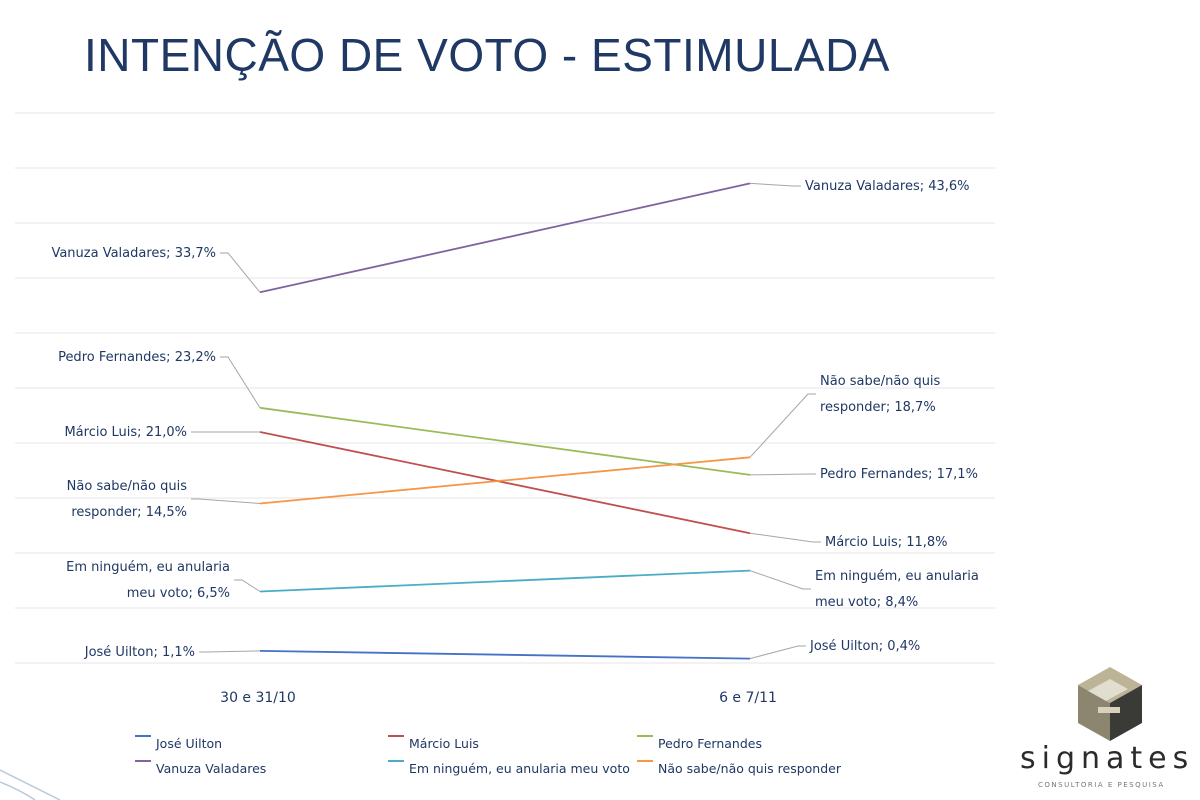 The width and height of the screenshot is (1200, 800). I want to click on signates-logo: signates CONSULTORIA E PESQUISA, so click(1100, 722).